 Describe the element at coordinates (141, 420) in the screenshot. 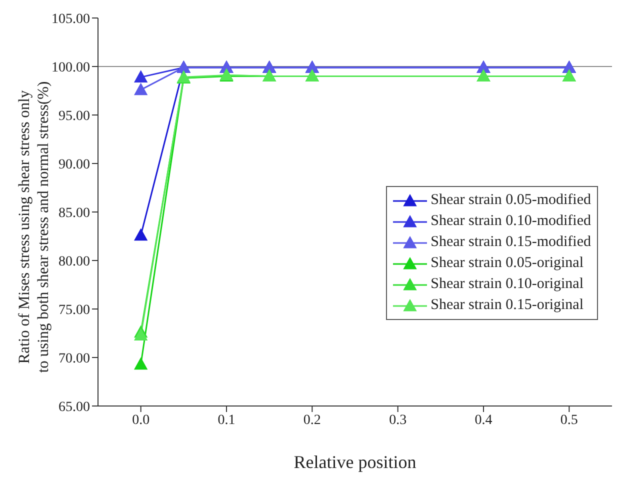

I see `x-tick-label: 0.0` at that location.